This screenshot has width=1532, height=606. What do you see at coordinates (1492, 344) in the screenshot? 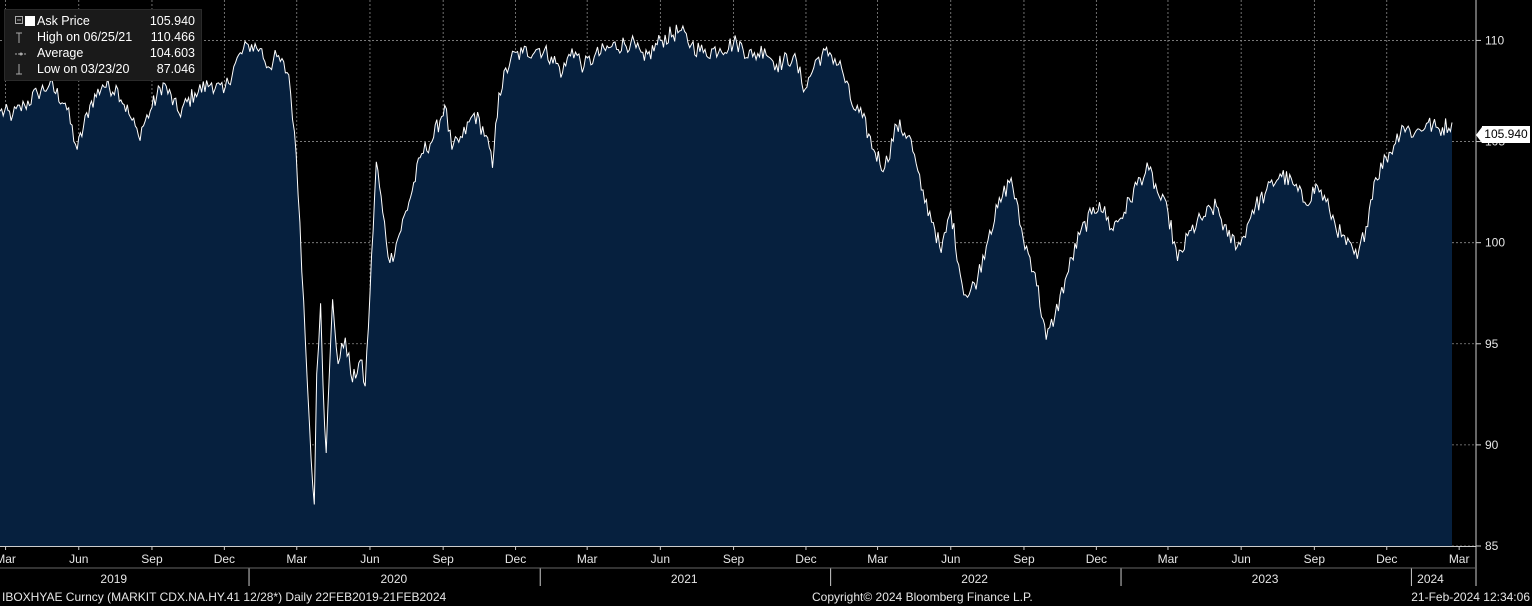
I see `y-tick-label: 95` at bounding box center [1492, 344].